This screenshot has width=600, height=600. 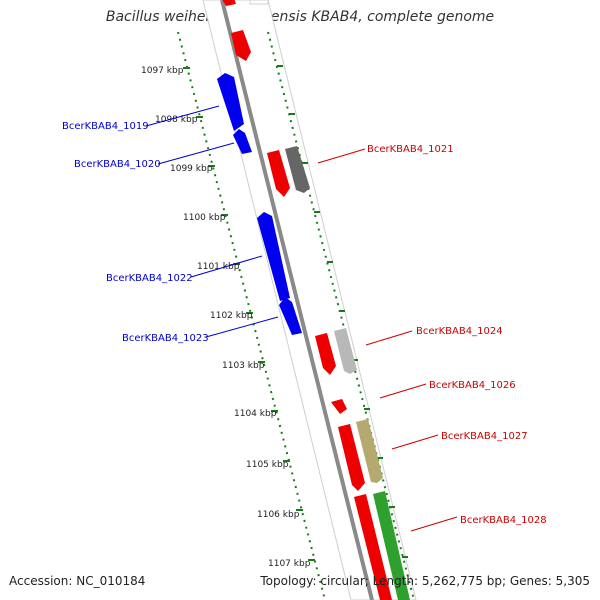 What do you see at coordinates (191, 169) in the screenshot?
I see `scale-label: 1099 kbp` at bounding box center [191, 169].